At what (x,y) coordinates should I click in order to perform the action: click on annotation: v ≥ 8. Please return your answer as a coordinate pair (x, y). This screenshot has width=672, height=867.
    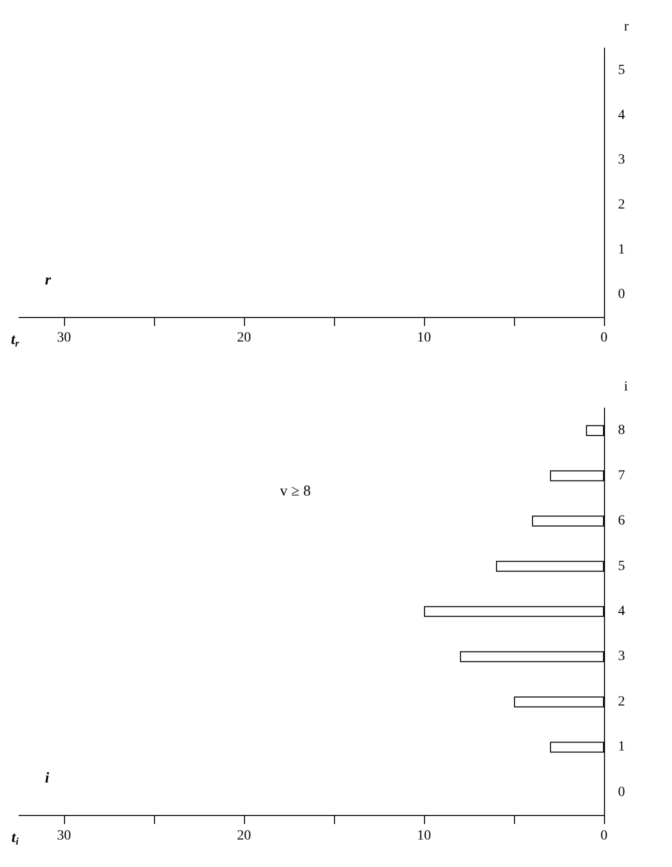
    Looking at the image, I should click on (295, 492).